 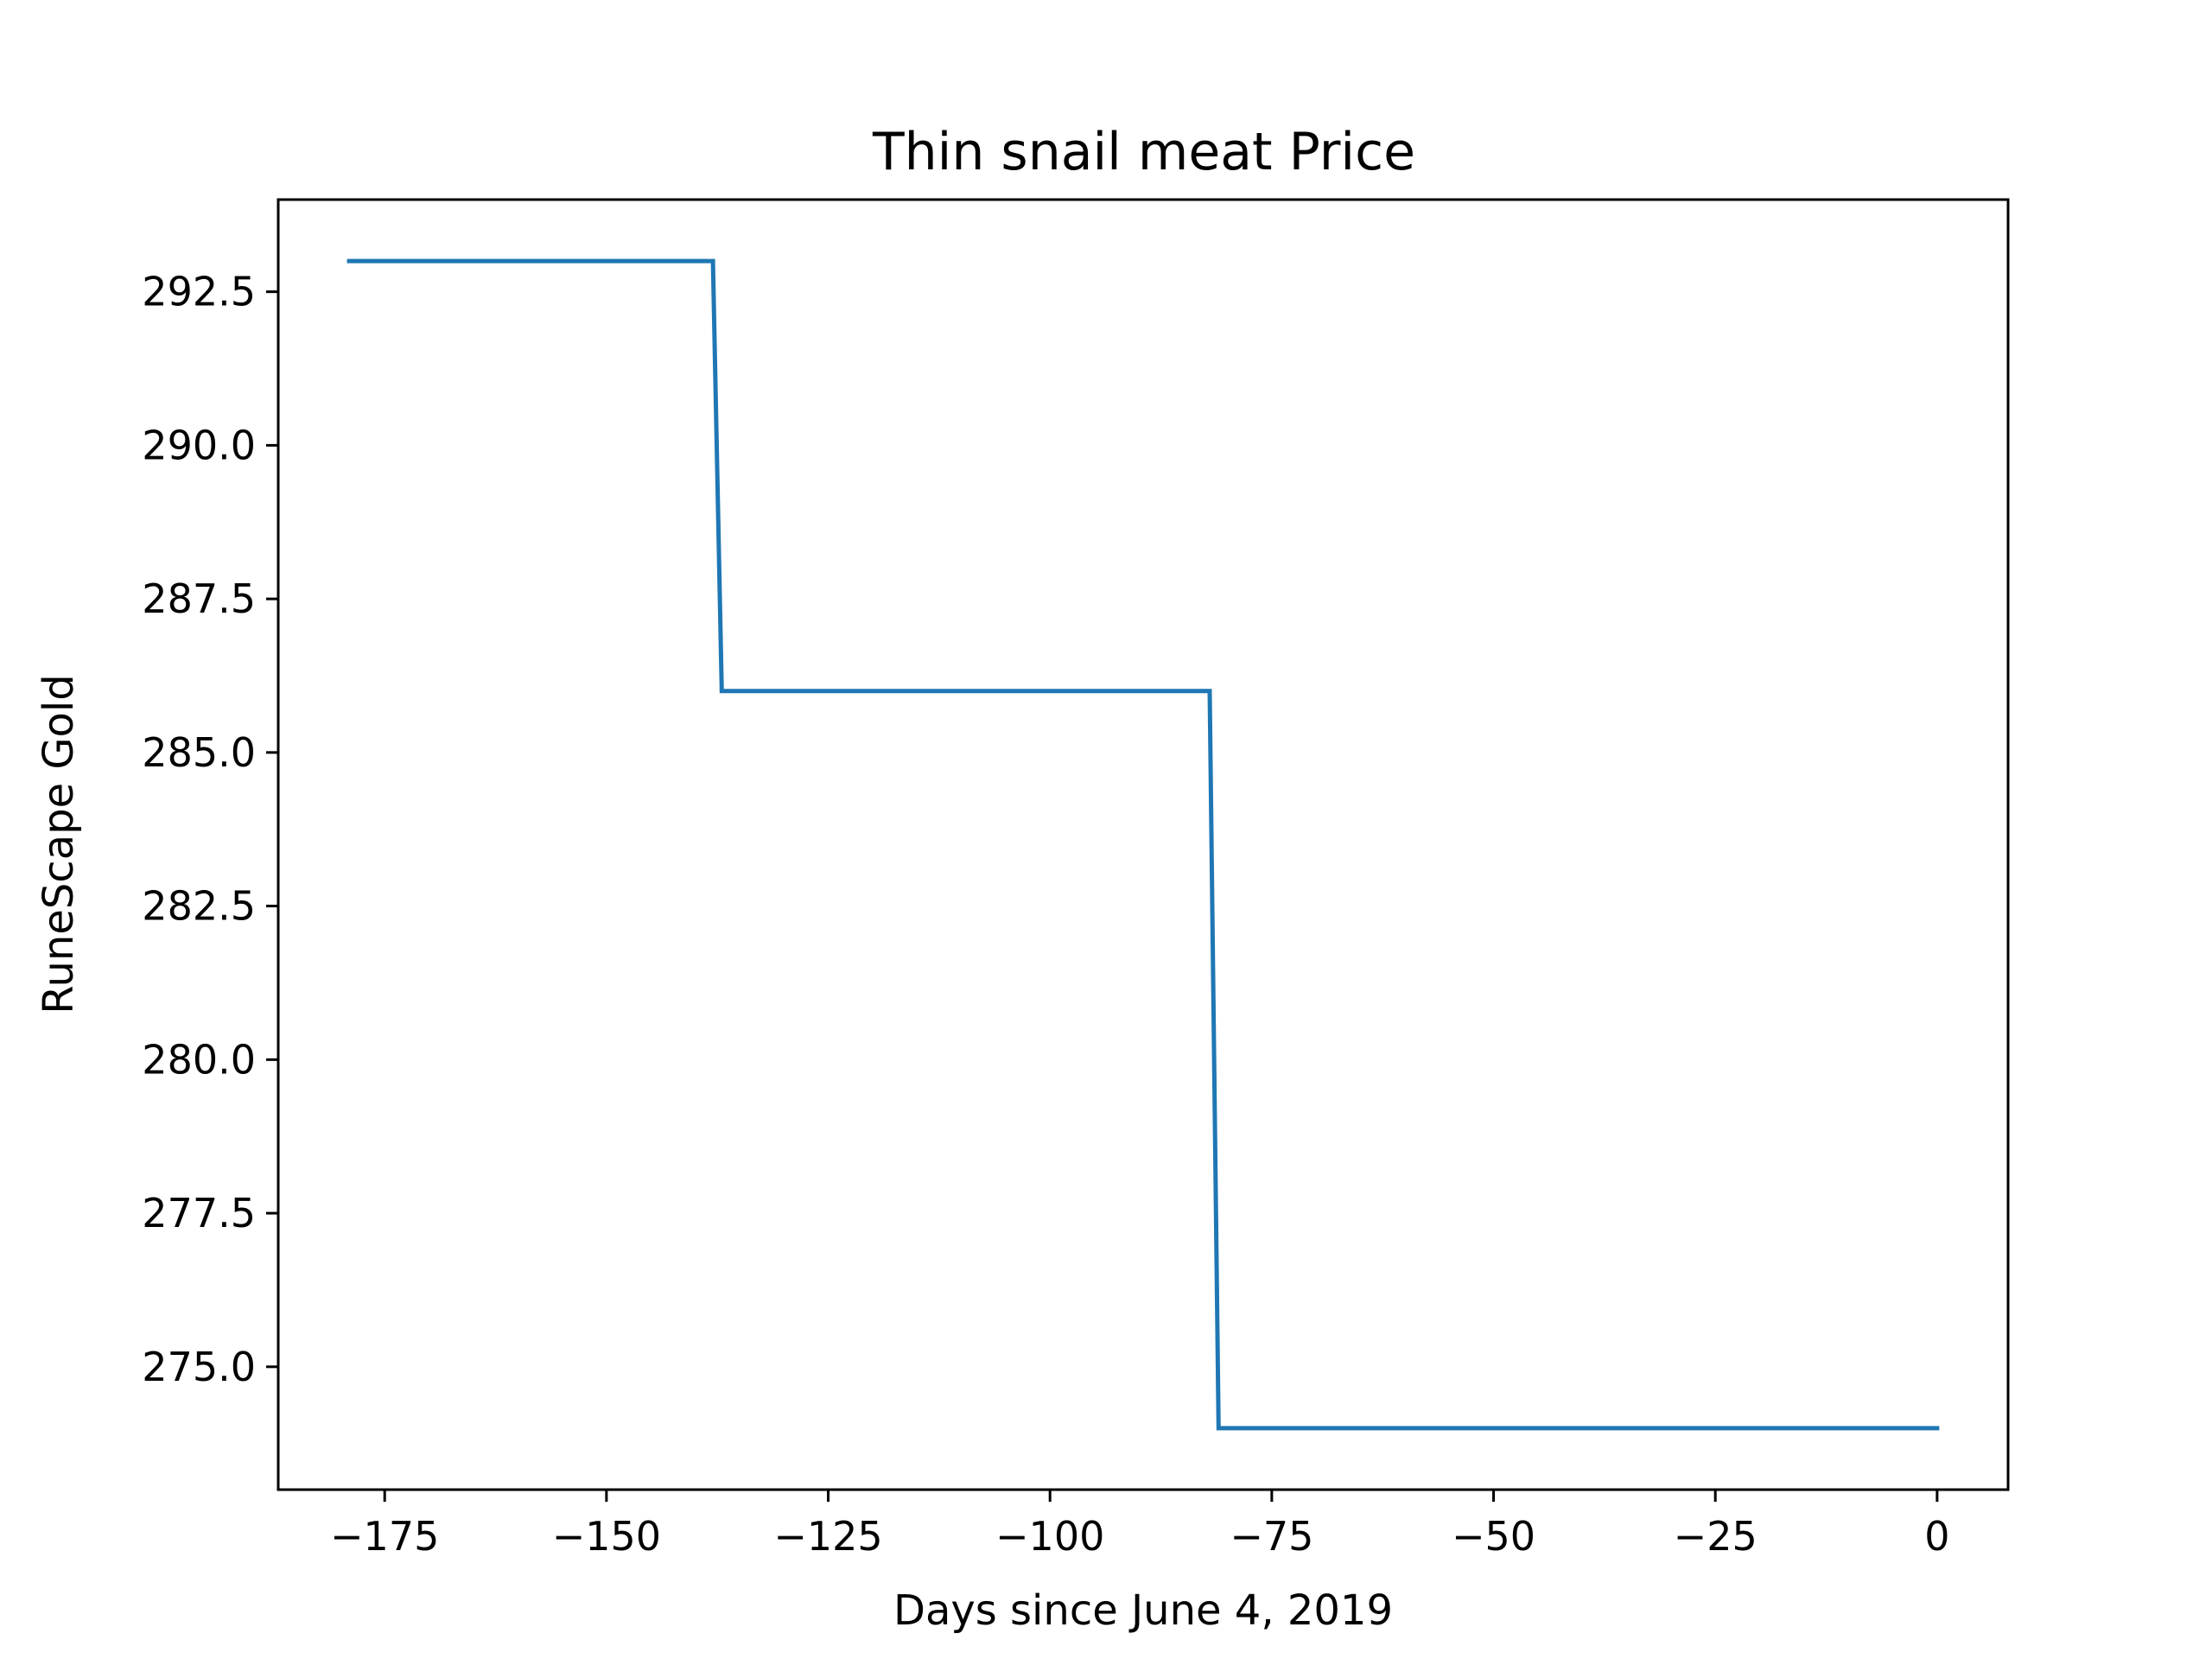 What do you see at coordinates (1143, 1610) in the screenshot?
I see `x-axis-label: Days since June 4, 2019` at bounding box center [1143, 1610].